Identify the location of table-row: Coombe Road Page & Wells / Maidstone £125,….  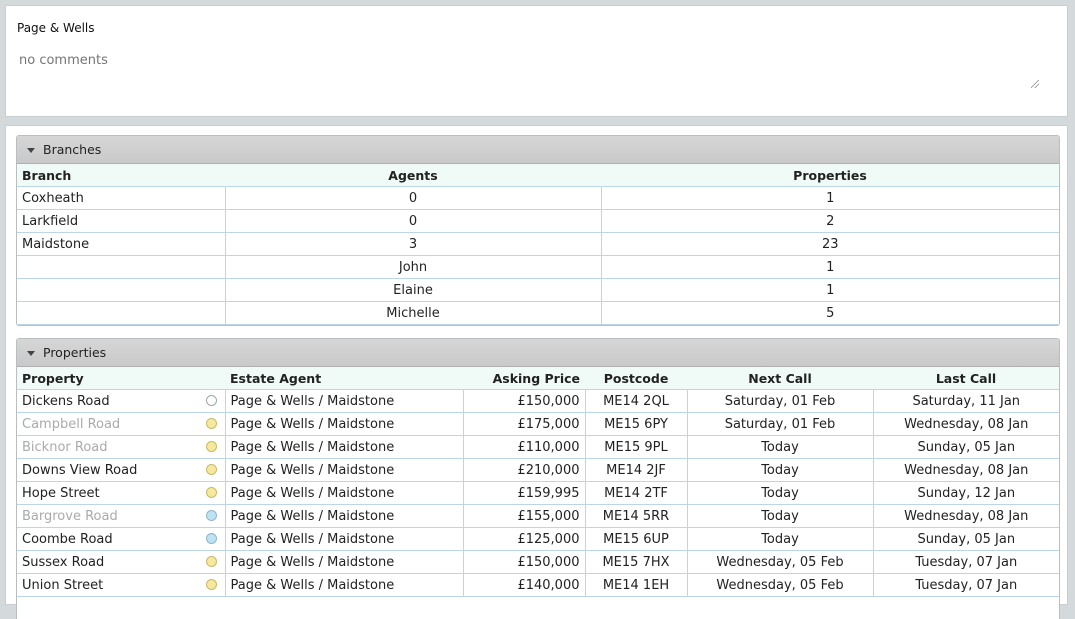
(538, 539).